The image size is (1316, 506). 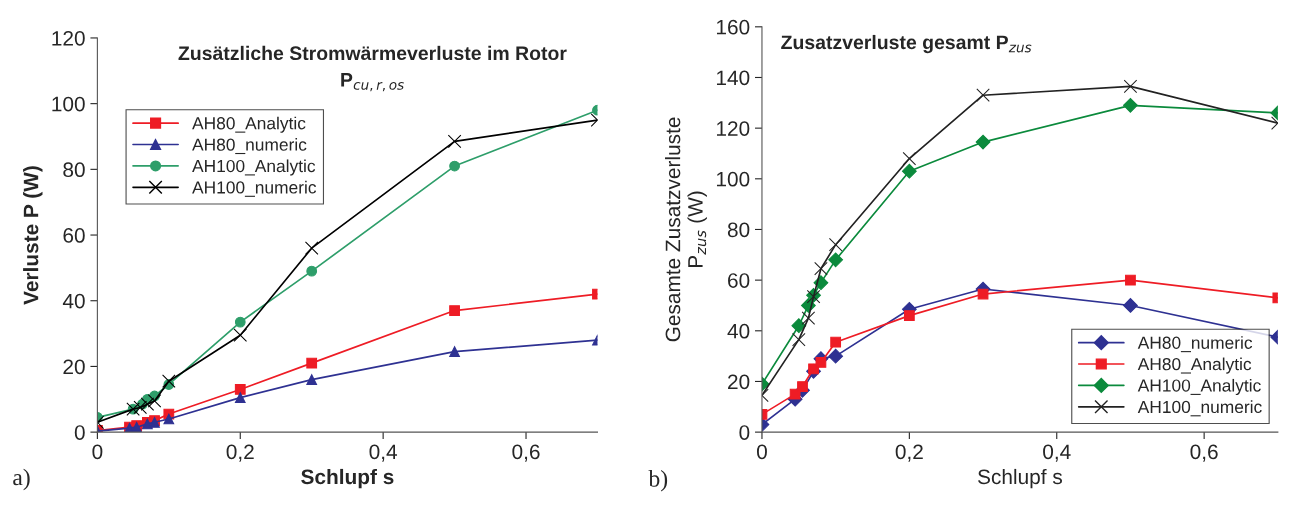 What do you see at coordinates (33, 235) in the screenshot?
I see `y-axis-title: Verluste P (W)` at bounding box center [33, 235].